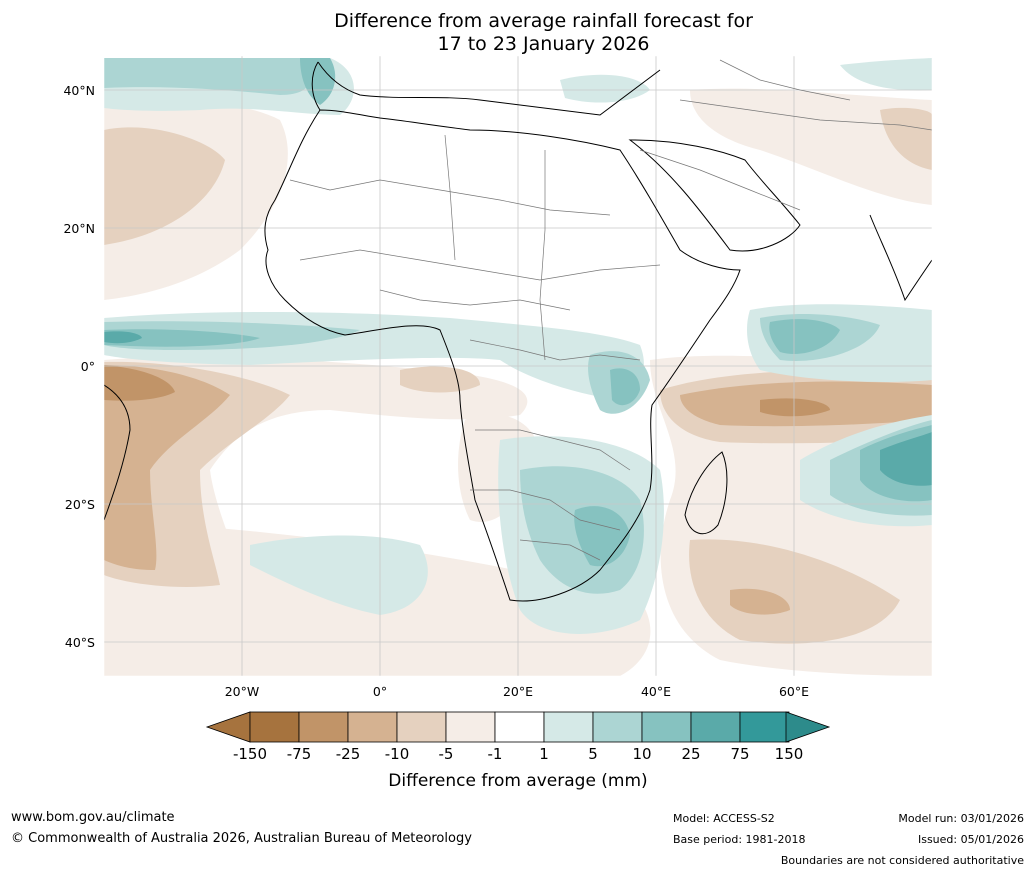 Image resolution: width=1035 pixels, height=873 pixels. Describe the element at coordinates (299, 754) in the screenshot. I see `colorbar-tick-label: -75` at that location.